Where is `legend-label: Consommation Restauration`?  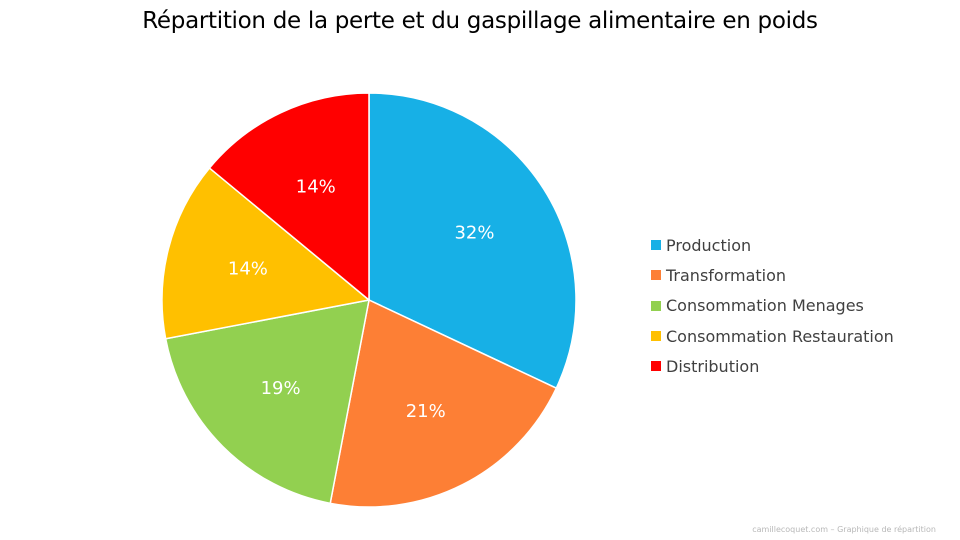
legend-label: Consommation Restauration is located at coordinates (780, 336).